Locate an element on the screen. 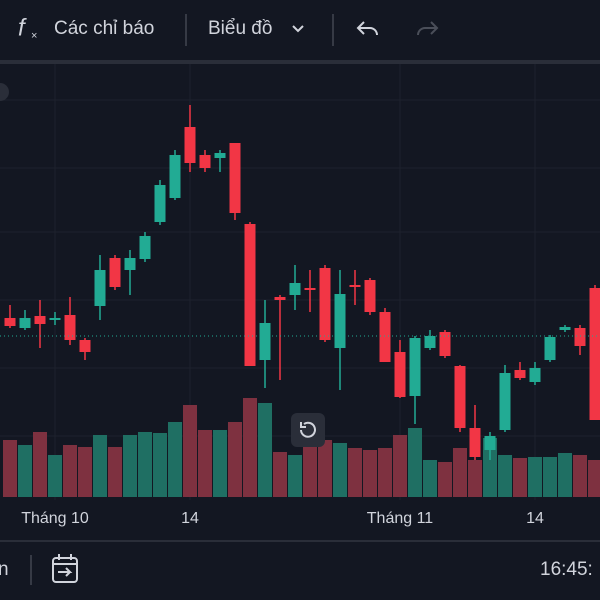  dropdown-icon is located at coordinates (298, 29).